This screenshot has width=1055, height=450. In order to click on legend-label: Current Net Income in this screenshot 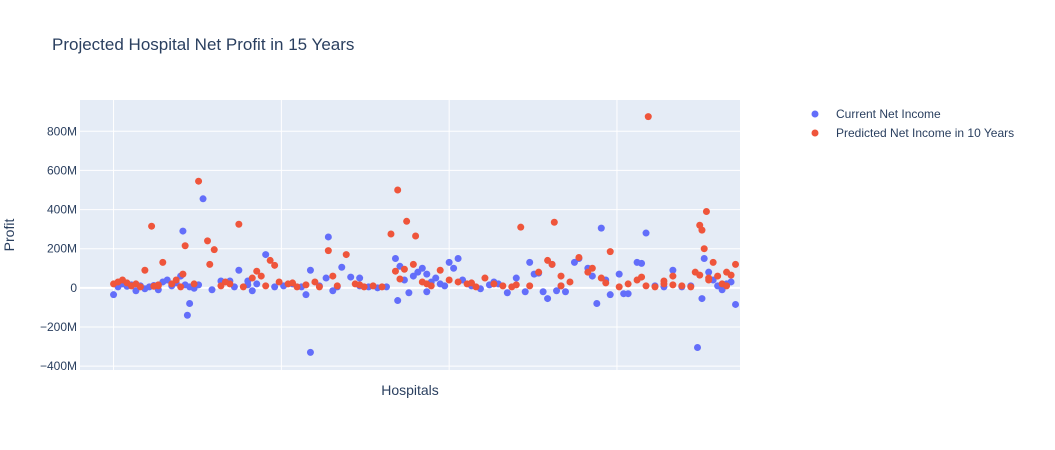, I will do `click(888, 114)`.